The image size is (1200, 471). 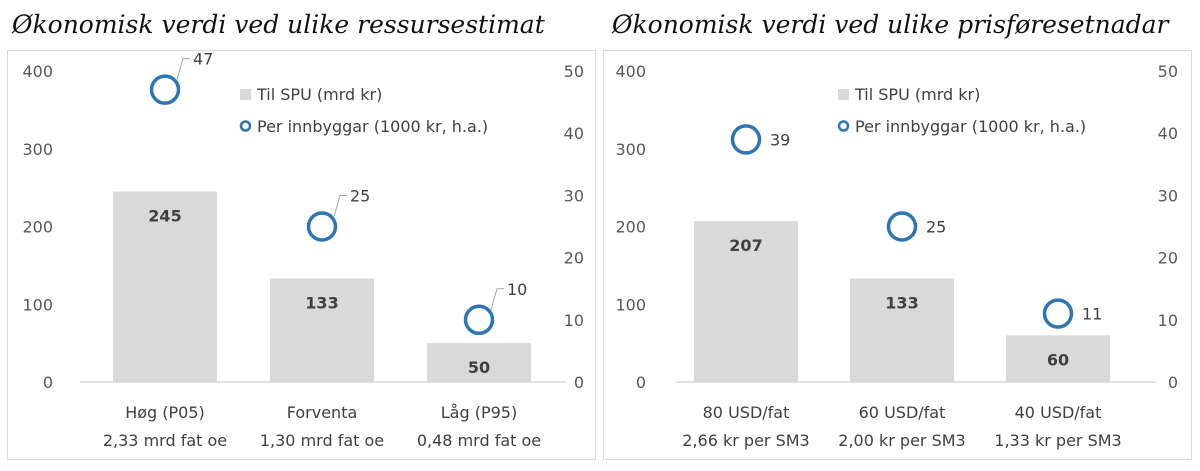 What do you see at coordinates (902, 412) in the screenshot?
I see `x-category-label: 60 USD/fat` at bounding box center [902, 412].